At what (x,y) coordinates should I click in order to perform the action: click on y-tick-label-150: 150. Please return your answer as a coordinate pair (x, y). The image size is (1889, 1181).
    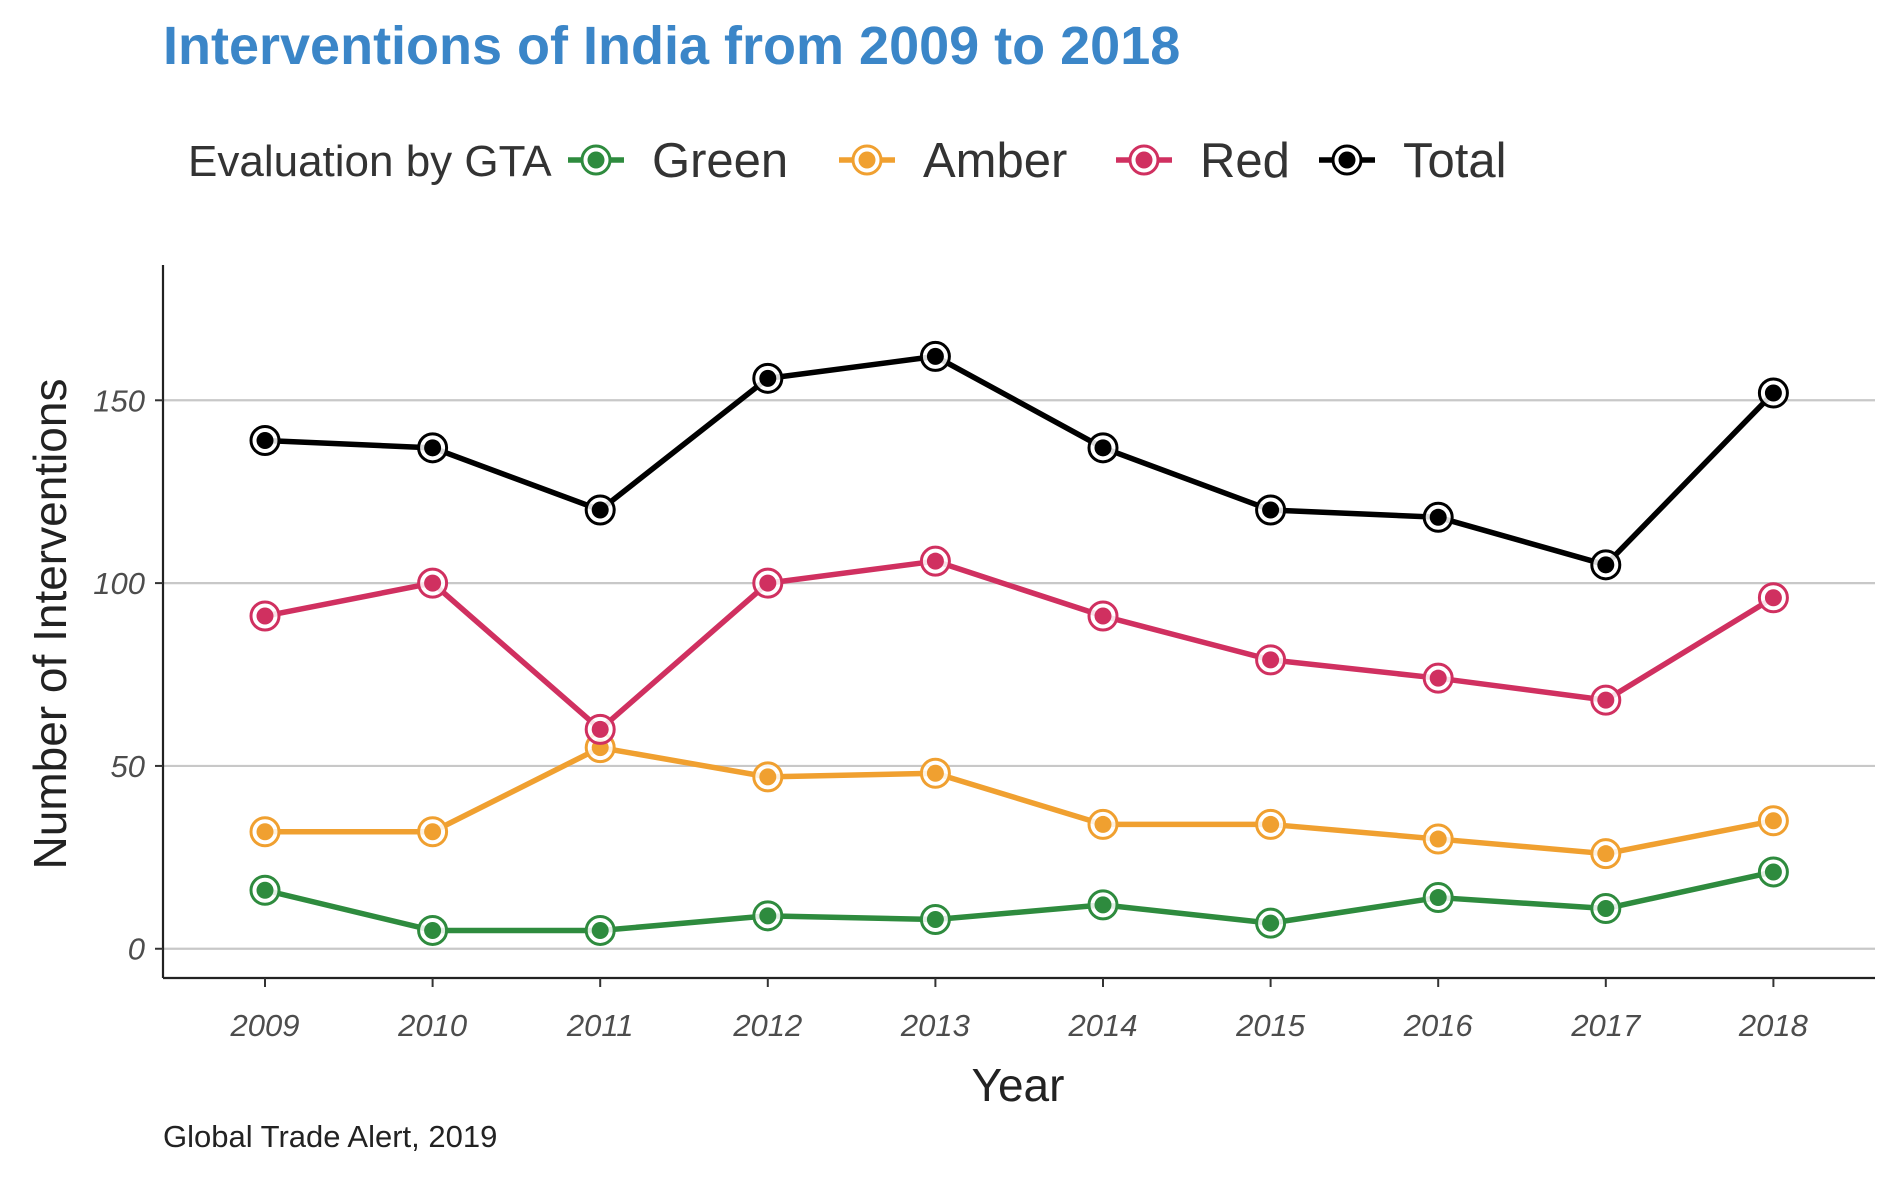
    Looking at the image, I should click on (119, 400).